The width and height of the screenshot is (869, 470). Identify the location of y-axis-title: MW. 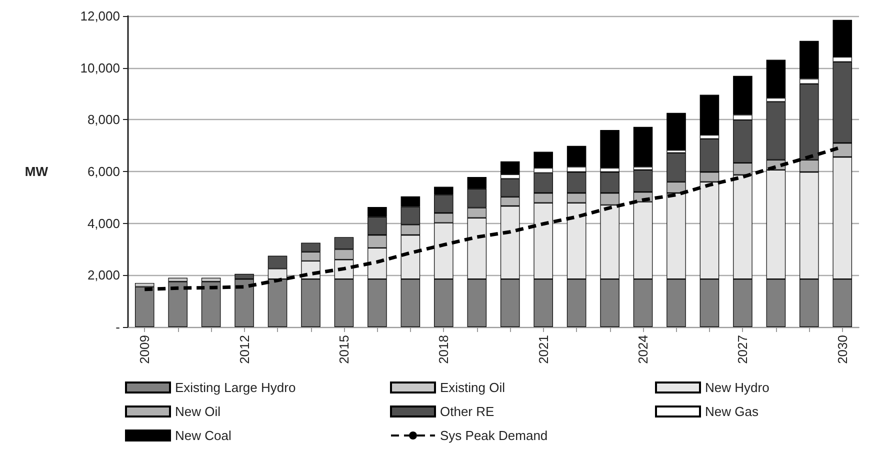
(36, 171).